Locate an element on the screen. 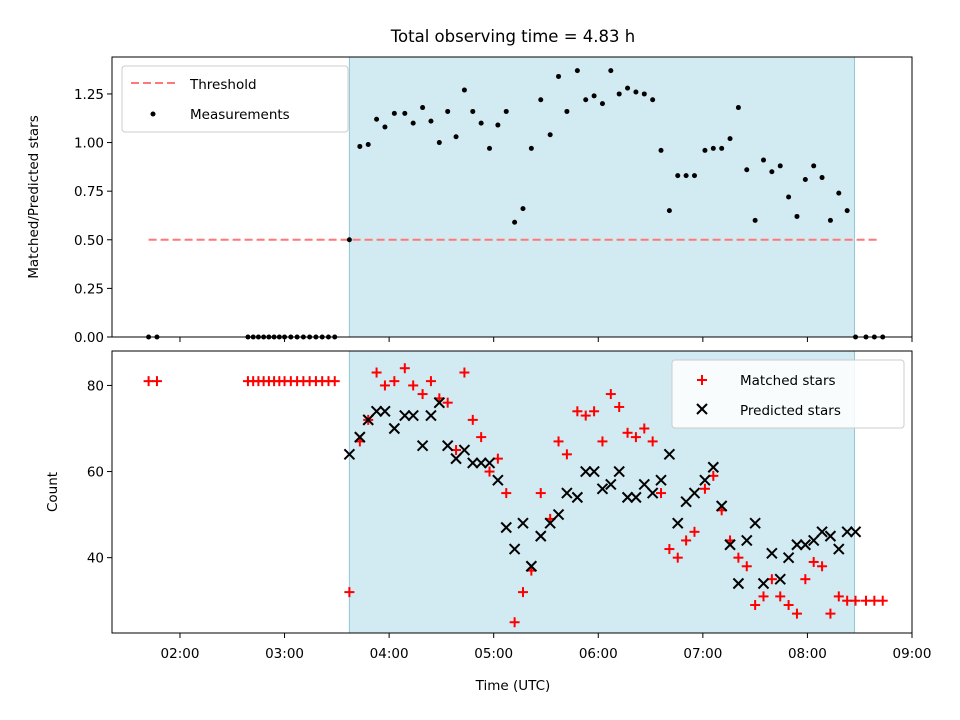 The height and width of the screenshot is (720, 960). y-tick-label: 1.00 is located at coordinates (89, 144).